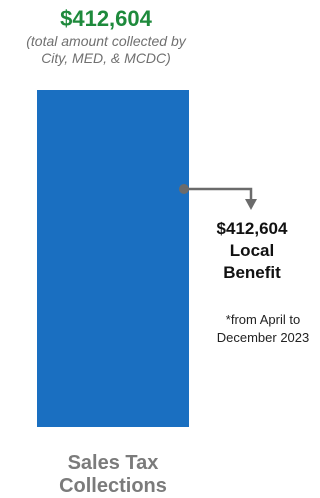  I want to click on connector-arrowhead, so click(251, 204).